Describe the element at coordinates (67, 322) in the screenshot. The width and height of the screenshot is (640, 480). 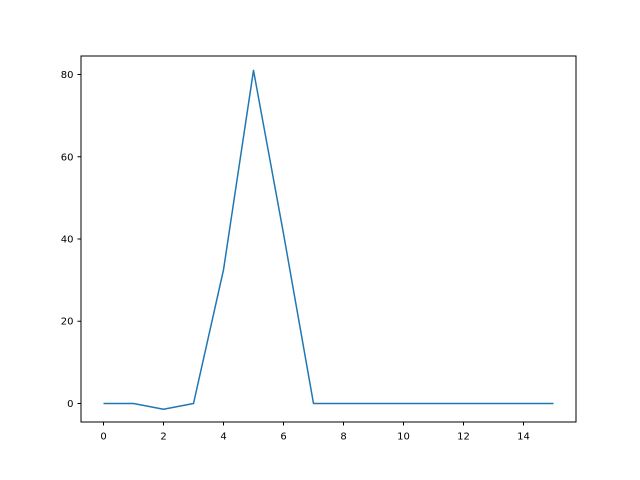
I see `y-tick-label: 20` at that location.